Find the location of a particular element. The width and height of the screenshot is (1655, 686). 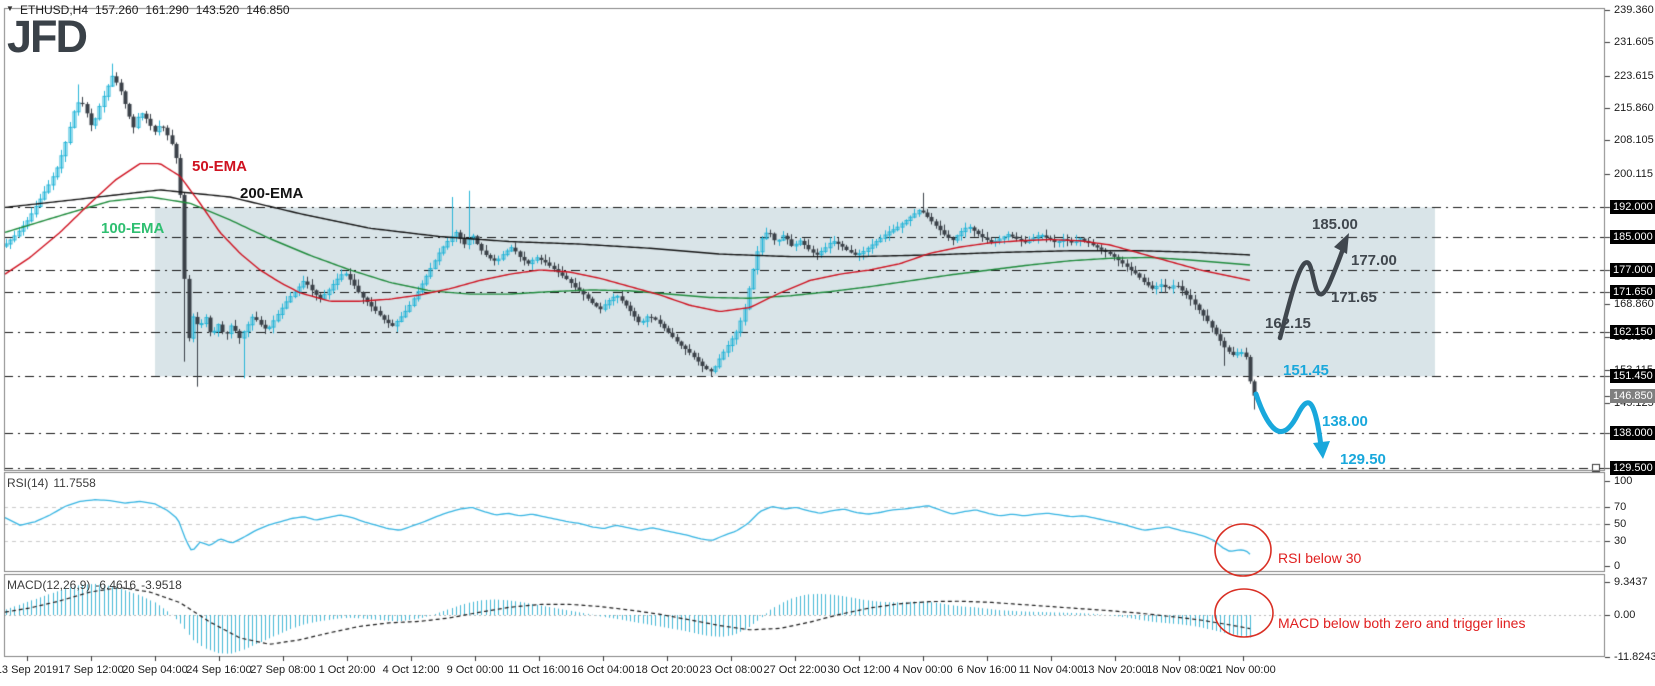

rsi-tick-label: 70 is located at coordinates (1620, 506).